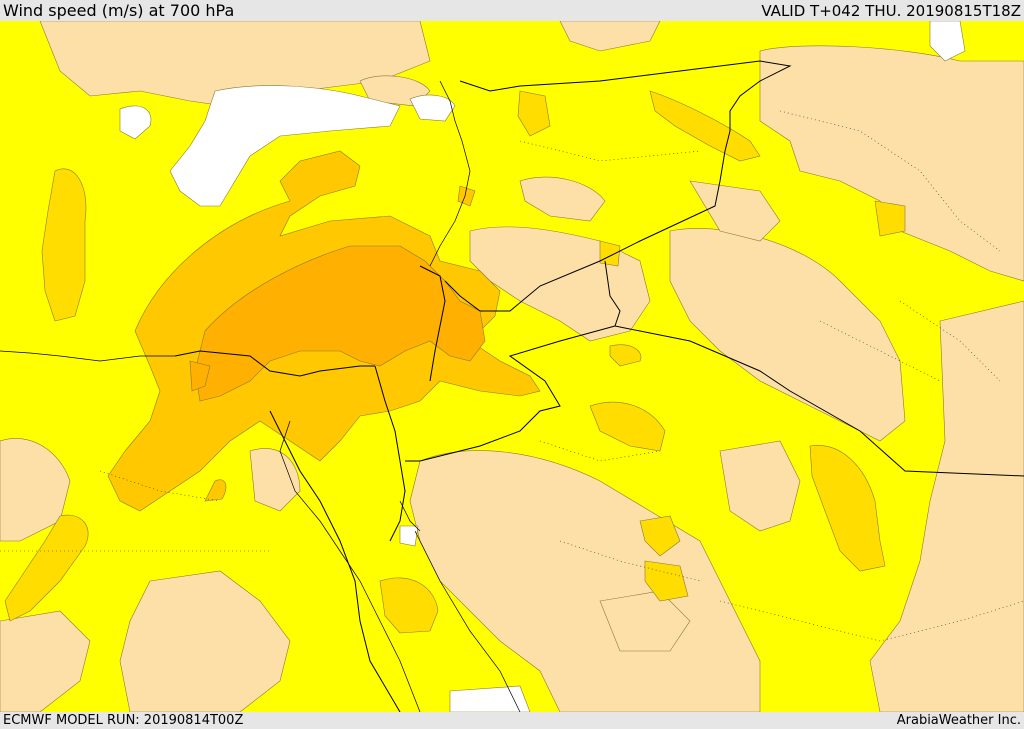  Describe the element at coordinates (337, 323) in the screenshot. I see `very-strong-wind-core` at that location.